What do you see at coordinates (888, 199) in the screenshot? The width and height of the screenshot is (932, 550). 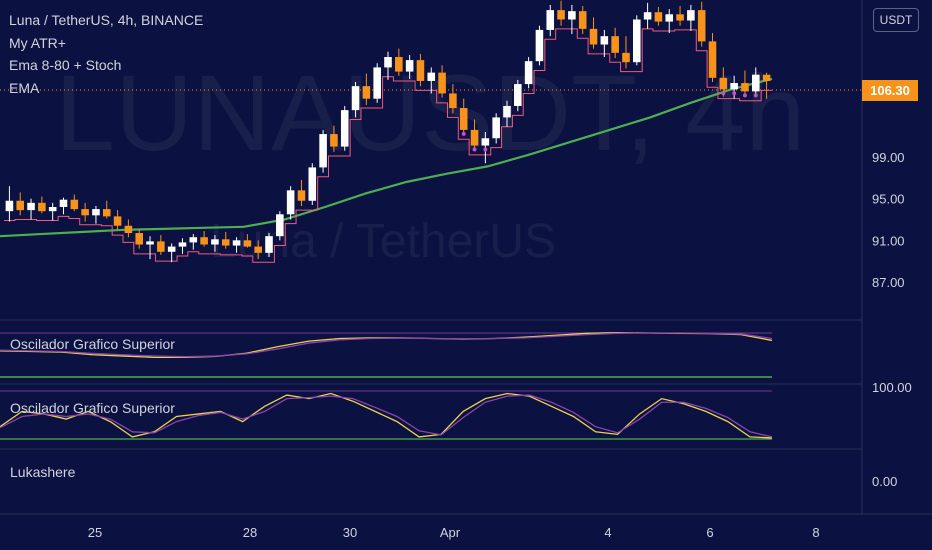 I see `price-tick-label: 95.00` at bounding box center [888, 199].